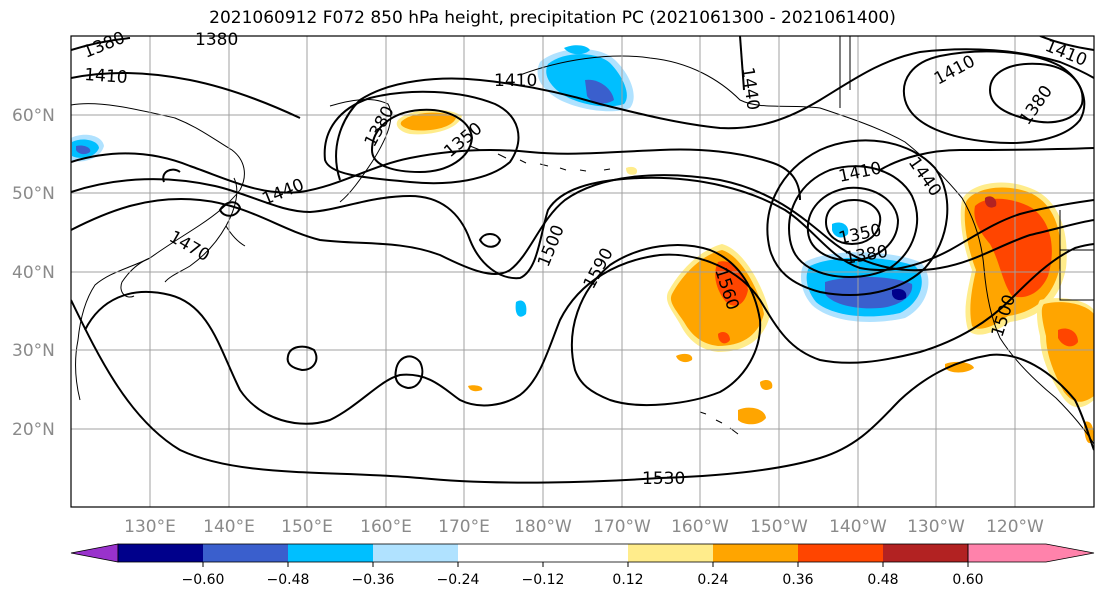 Image resolution: width=1105 pixels, height=601 pixels. I want to click on lon-label: 160°E, so click(386, 527).